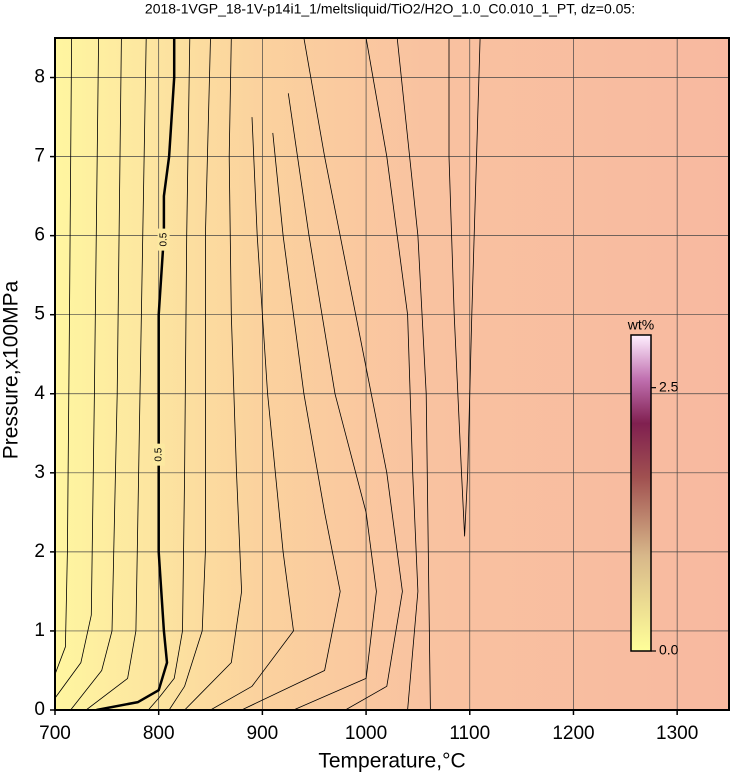 The height and width of the screenshot is (776, 734). Describe the element at coordinates (469, 733) in the screenshot. I see `x-tick-label: 1100` at that location.